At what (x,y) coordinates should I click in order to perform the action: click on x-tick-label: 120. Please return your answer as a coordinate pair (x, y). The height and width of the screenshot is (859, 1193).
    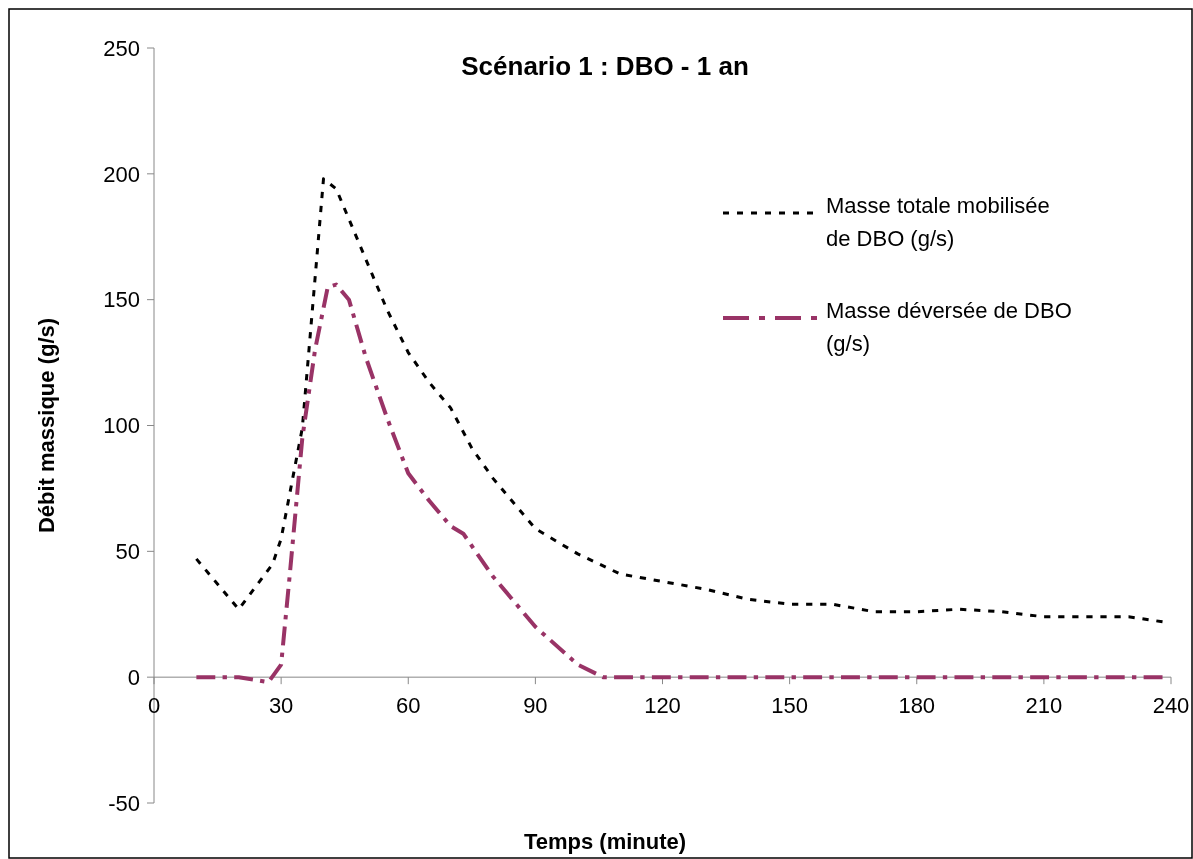
    Looking at the image, I should click on (662, 706).